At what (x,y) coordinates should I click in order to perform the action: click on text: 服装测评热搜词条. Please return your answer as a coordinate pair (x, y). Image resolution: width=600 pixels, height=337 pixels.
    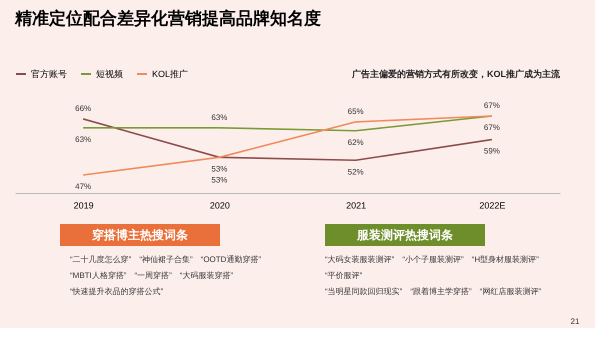
    Looking at the image, I should click on (404, 235).